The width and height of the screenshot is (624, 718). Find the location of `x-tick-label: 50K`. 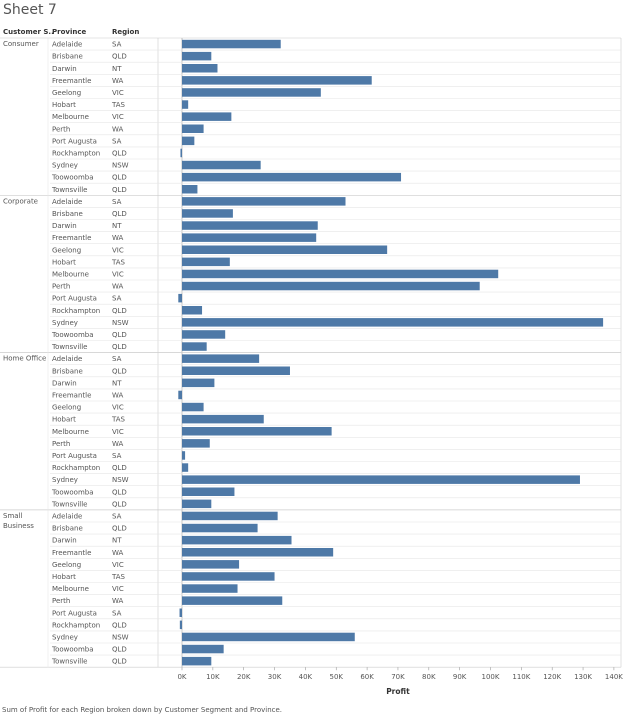

x-tick-label: 50K is located at coordinates (337, 677).